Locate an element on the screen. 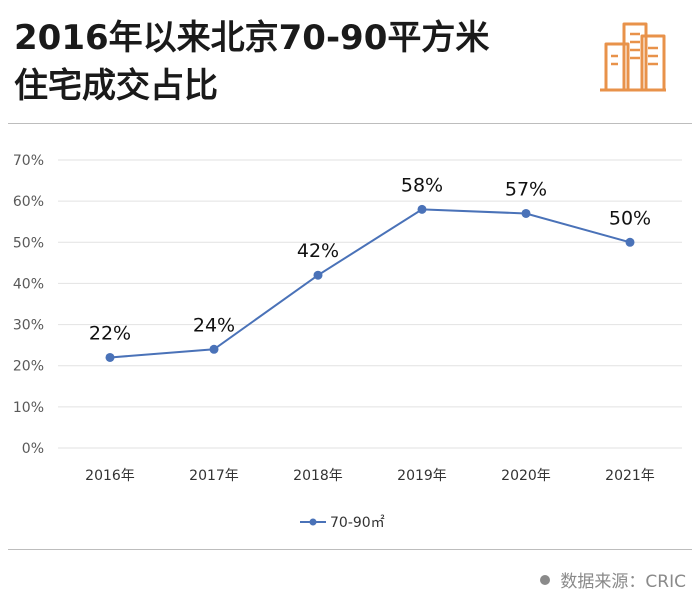 The image size is (700, 609). y-tick-label: 40% is located at coordinates (28, 284).